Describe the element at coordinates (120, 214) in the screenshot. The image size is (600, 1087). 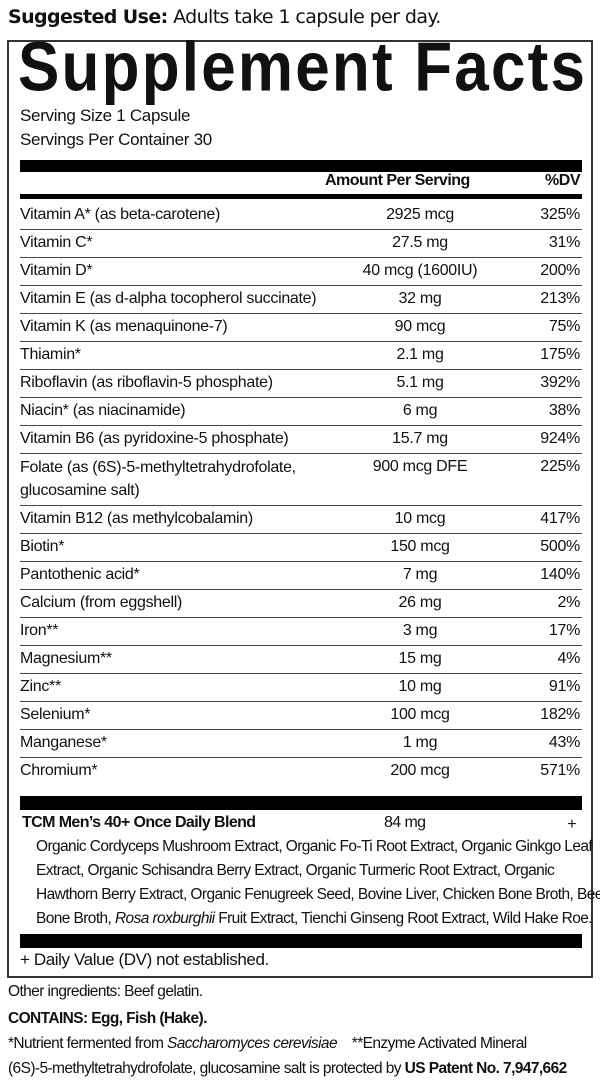
I see `nutrient-name: Vitamin A* (as beta-carotene)` at that location.